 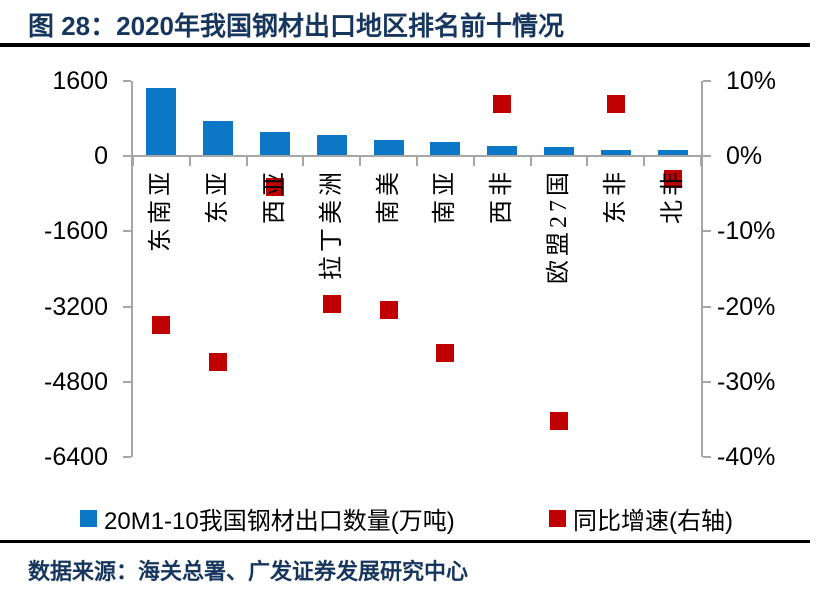 What do you see at coordinates (417, 156) in the screenshot?
I see `x-axis-zero-line` at bounding box center [417, 156].